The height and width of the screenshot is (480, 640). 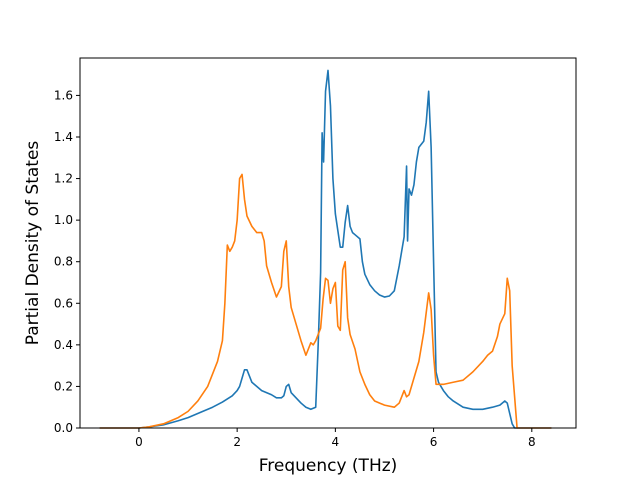 What do you see at coordinates (63, 179) in the screenshot?
I see `y-tick-label: 1.2` at bounding box center [63, 179].